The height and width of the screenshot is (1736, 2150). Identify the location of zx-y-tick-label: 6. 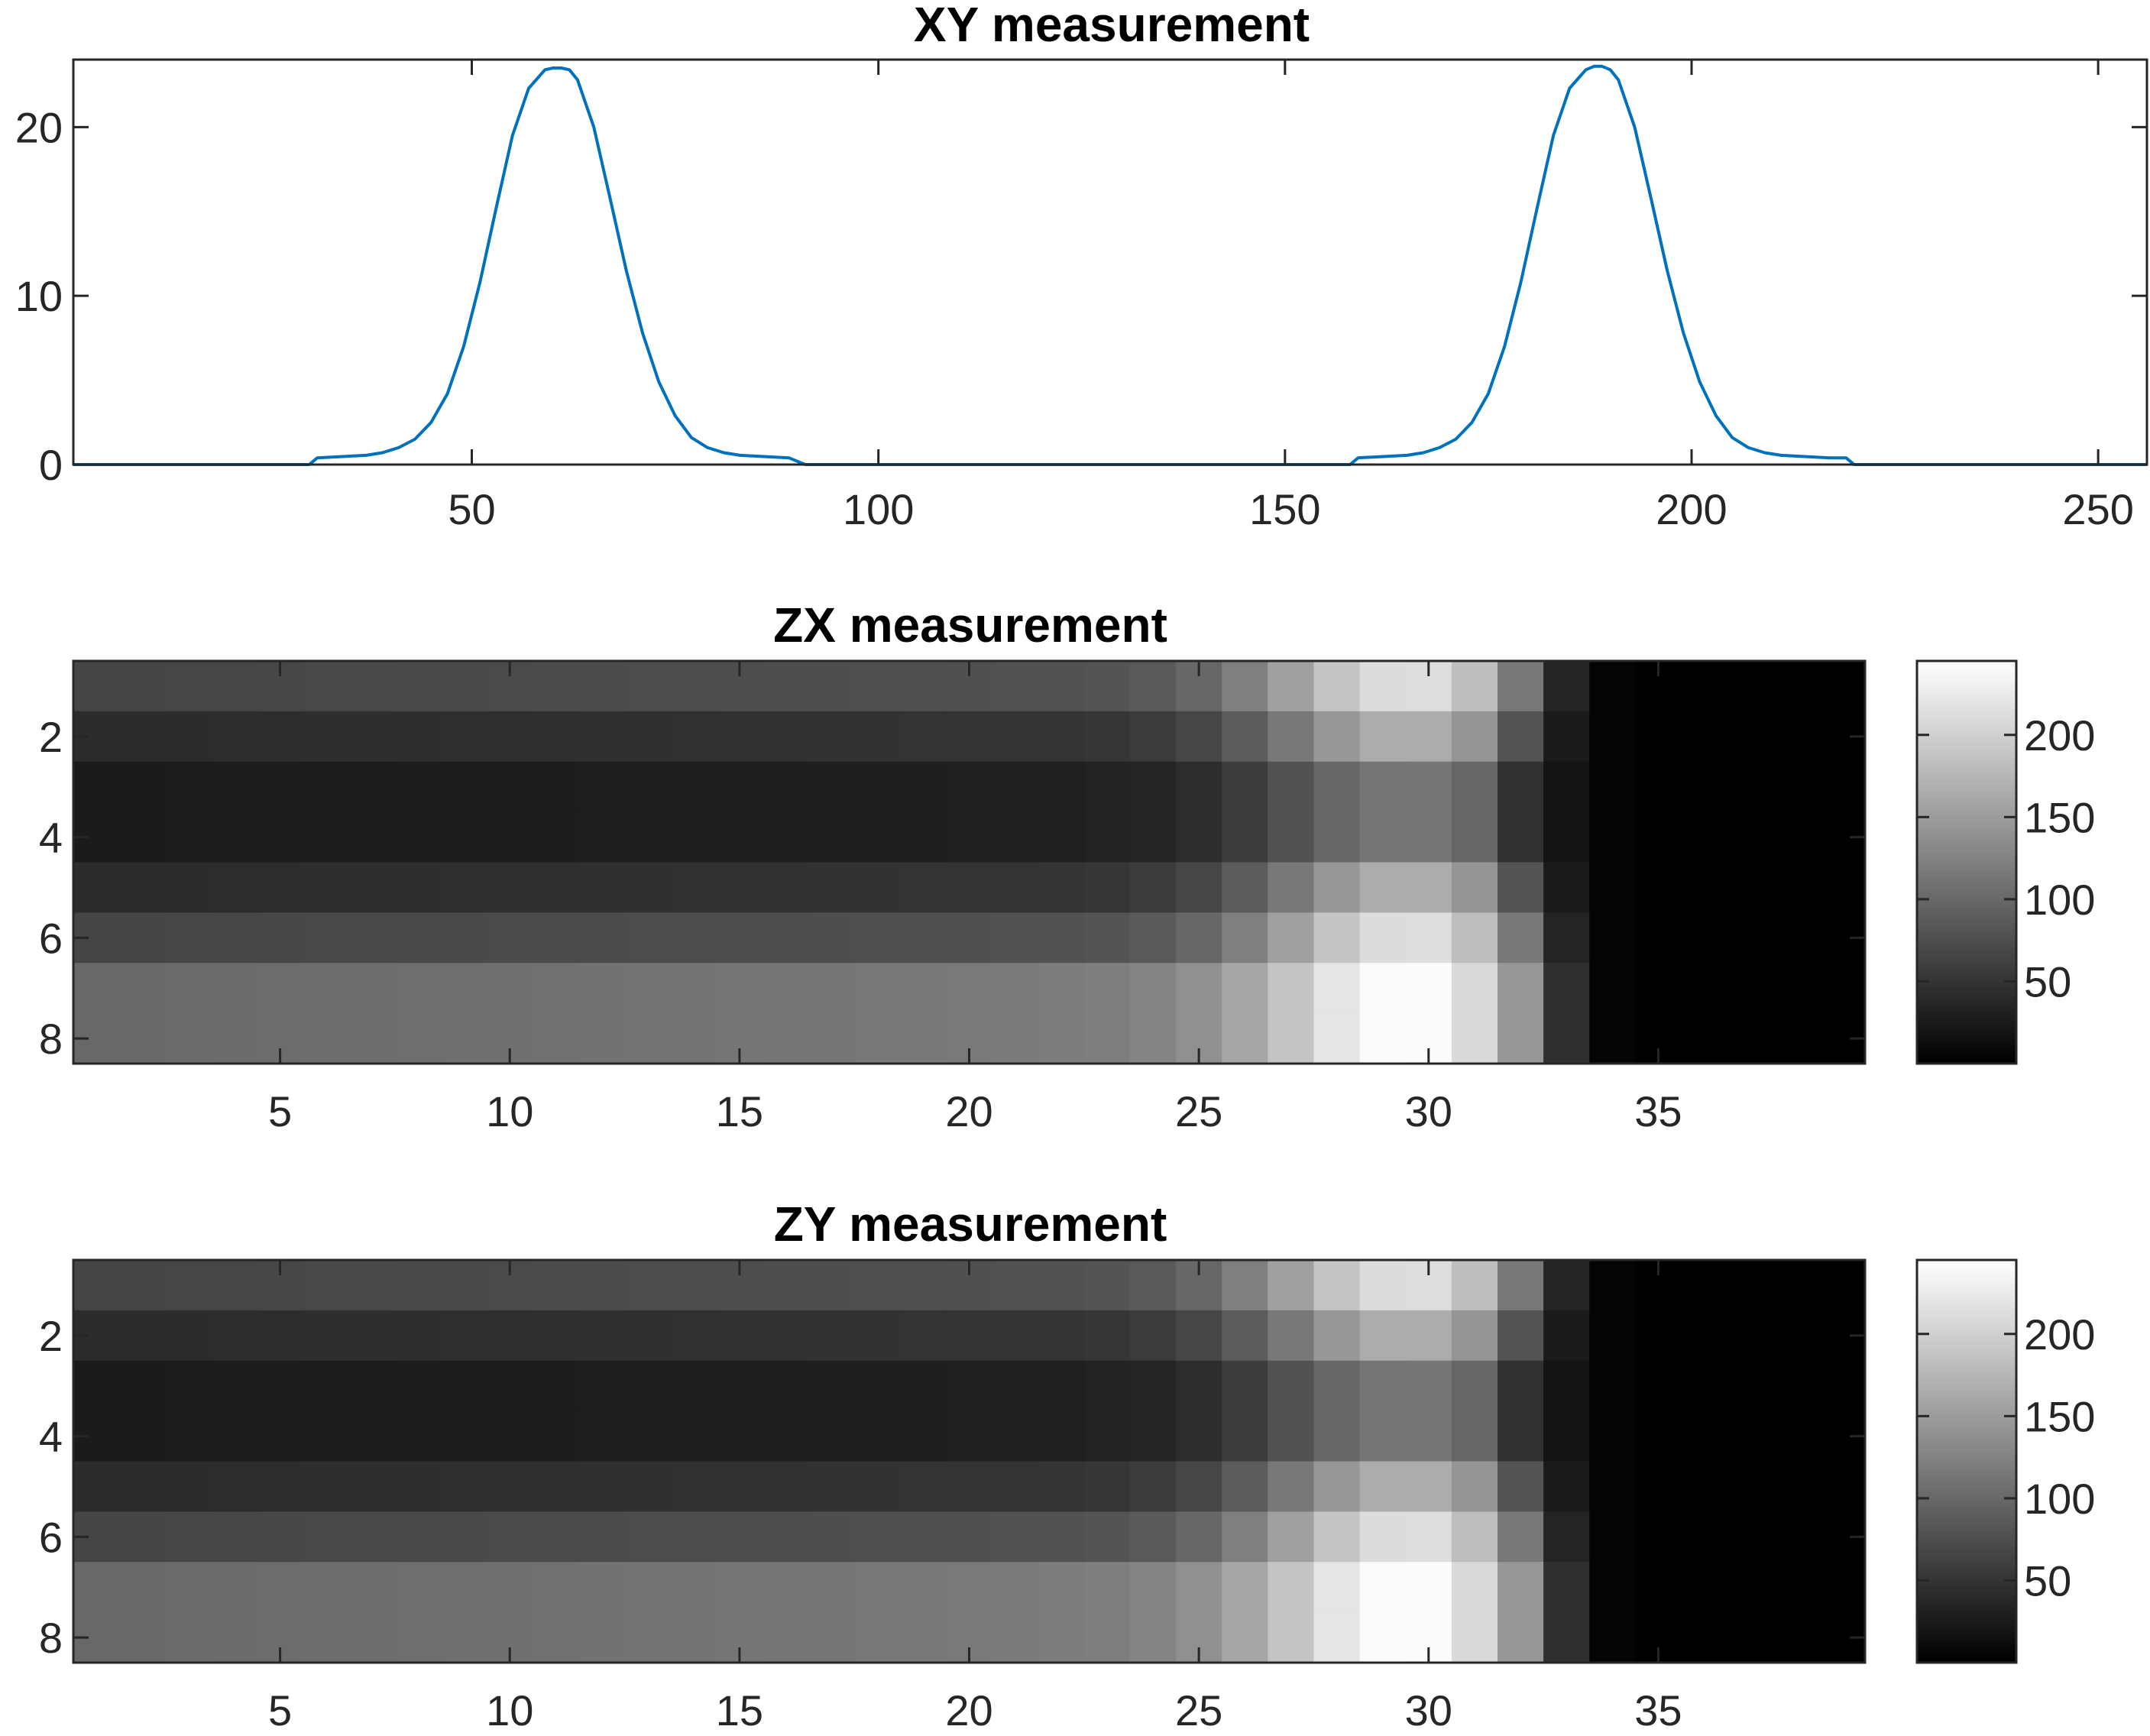
(51, 938).